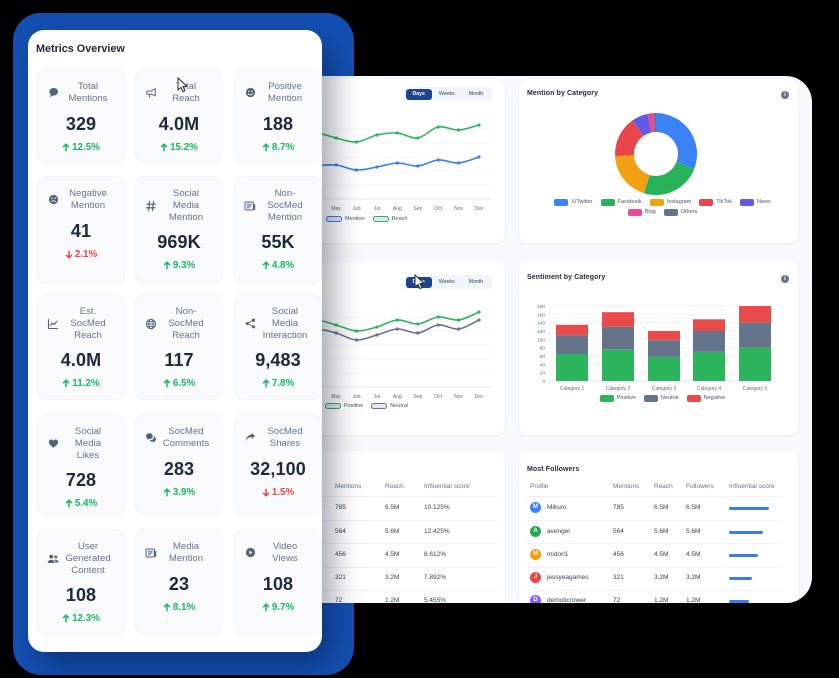 This screenshot has width=839, height=678. I want to click on svg-text: 60, so click(543, 357).